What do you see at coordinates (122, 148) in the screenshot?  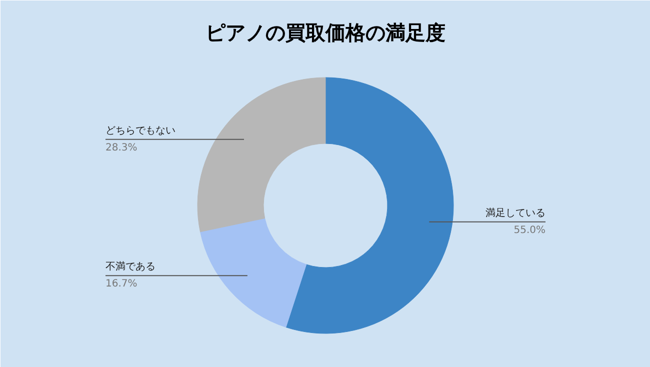 I see `data-label: 28.3%` at bounding box center [122, 148].